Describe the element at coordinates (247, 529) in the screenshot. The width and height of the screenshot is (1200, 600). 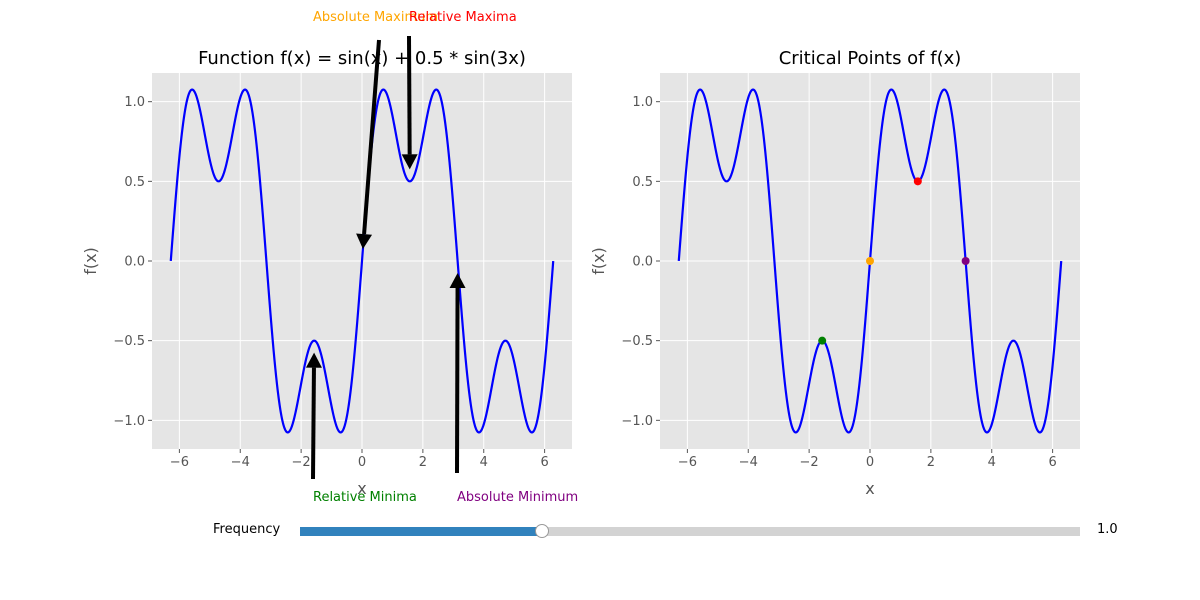
I see `frequency-slider-label: Frequency` at that location.